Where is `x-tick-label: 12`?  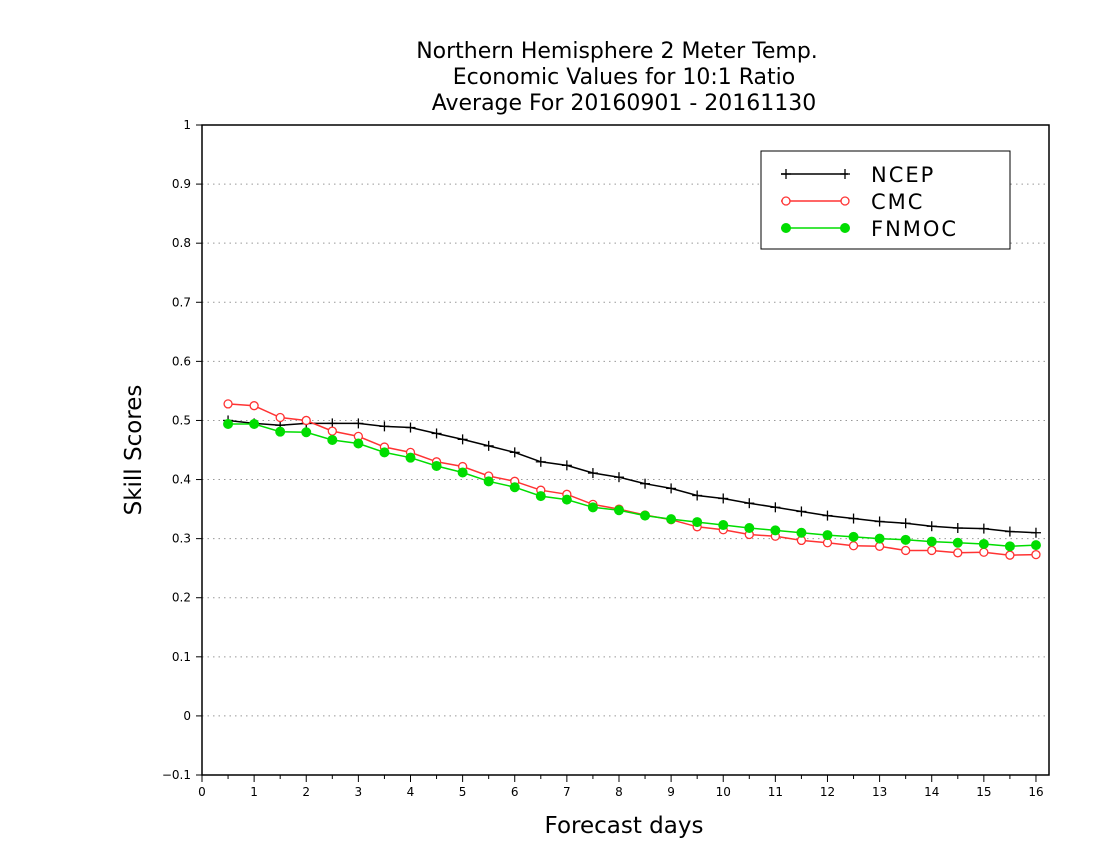 x-tick-label: 12 is located at coordinates (827, 792).